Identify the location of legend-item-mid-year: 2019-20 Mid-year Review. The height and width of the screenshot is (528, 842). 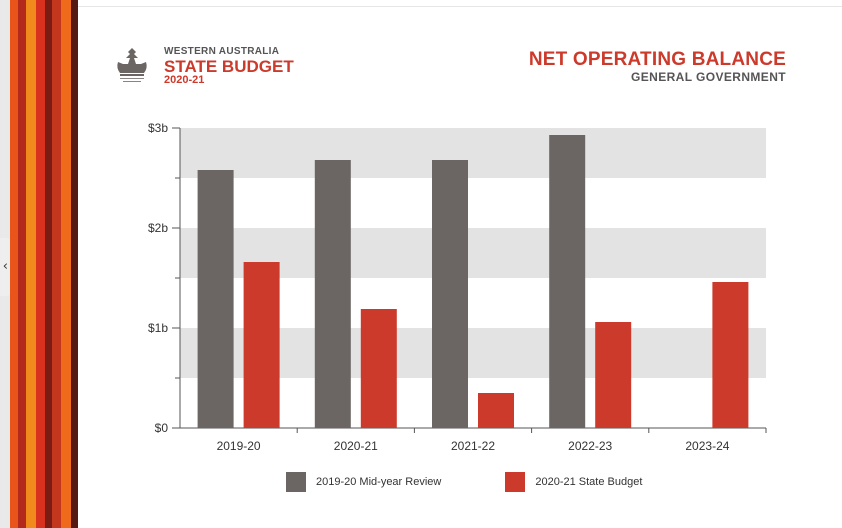
(363, 482).